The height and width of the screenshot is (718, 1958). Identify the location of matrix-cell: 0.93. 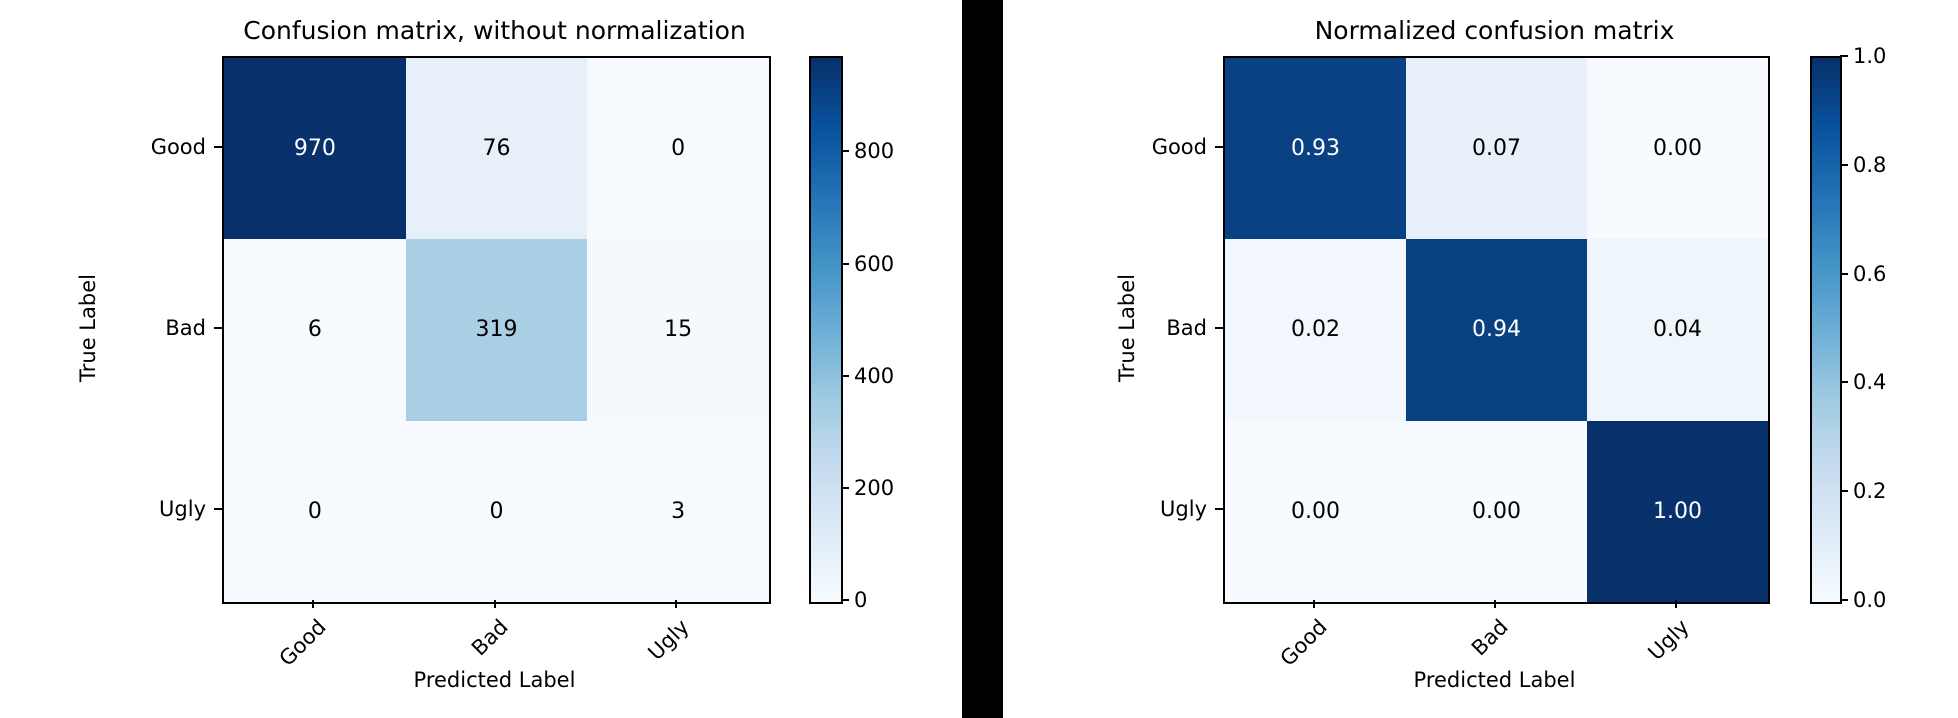
(1315, 149).